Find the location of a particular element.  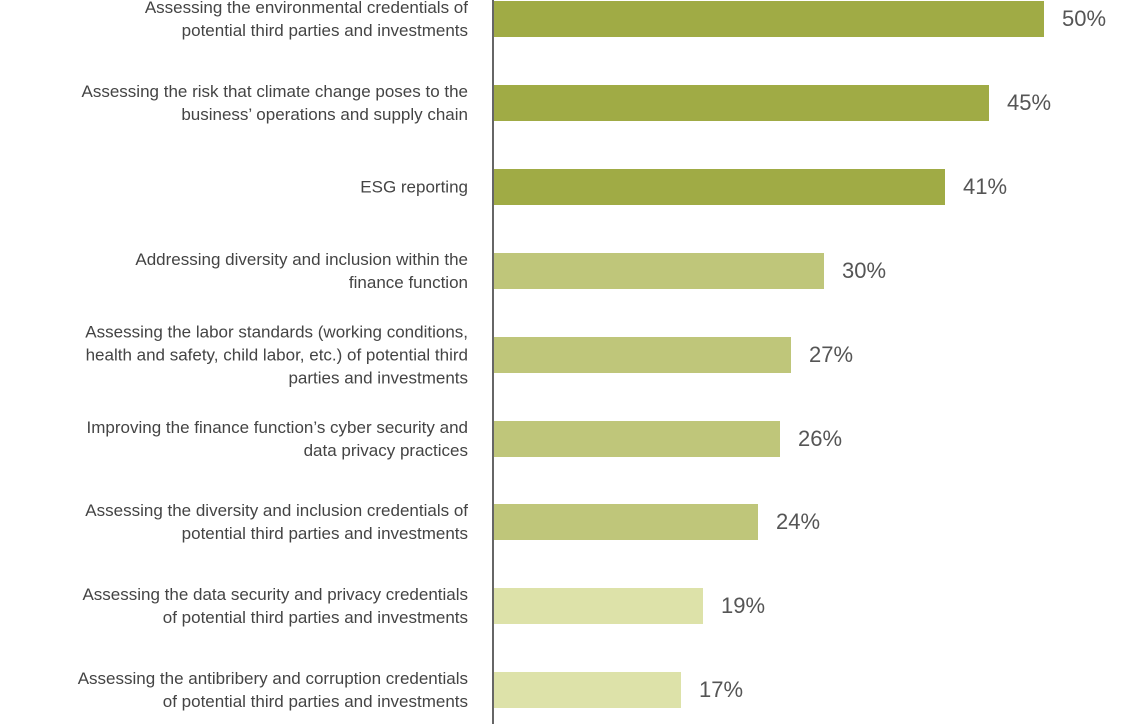

value-label: 41% is located at coordinates (985, 186).